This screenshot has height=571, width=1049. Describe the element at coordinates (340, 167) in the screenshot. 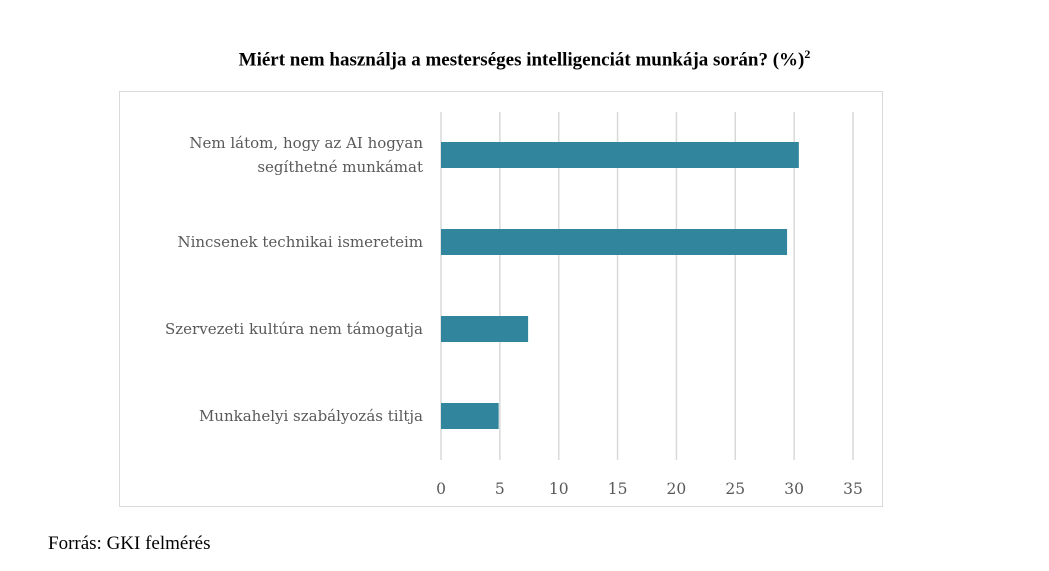

I see `category-label: segíthetné munkámat` at that location.